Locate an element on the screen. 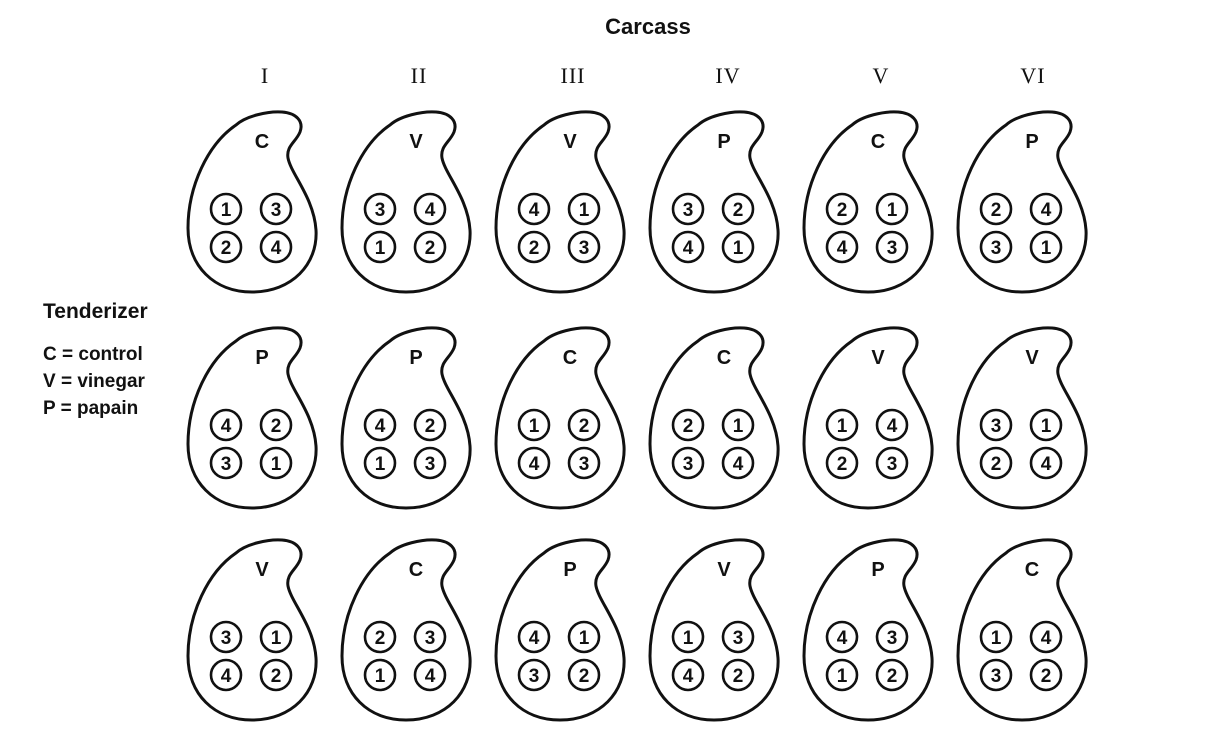  legend-item-control: C = control is located at coordinates (93, 354).